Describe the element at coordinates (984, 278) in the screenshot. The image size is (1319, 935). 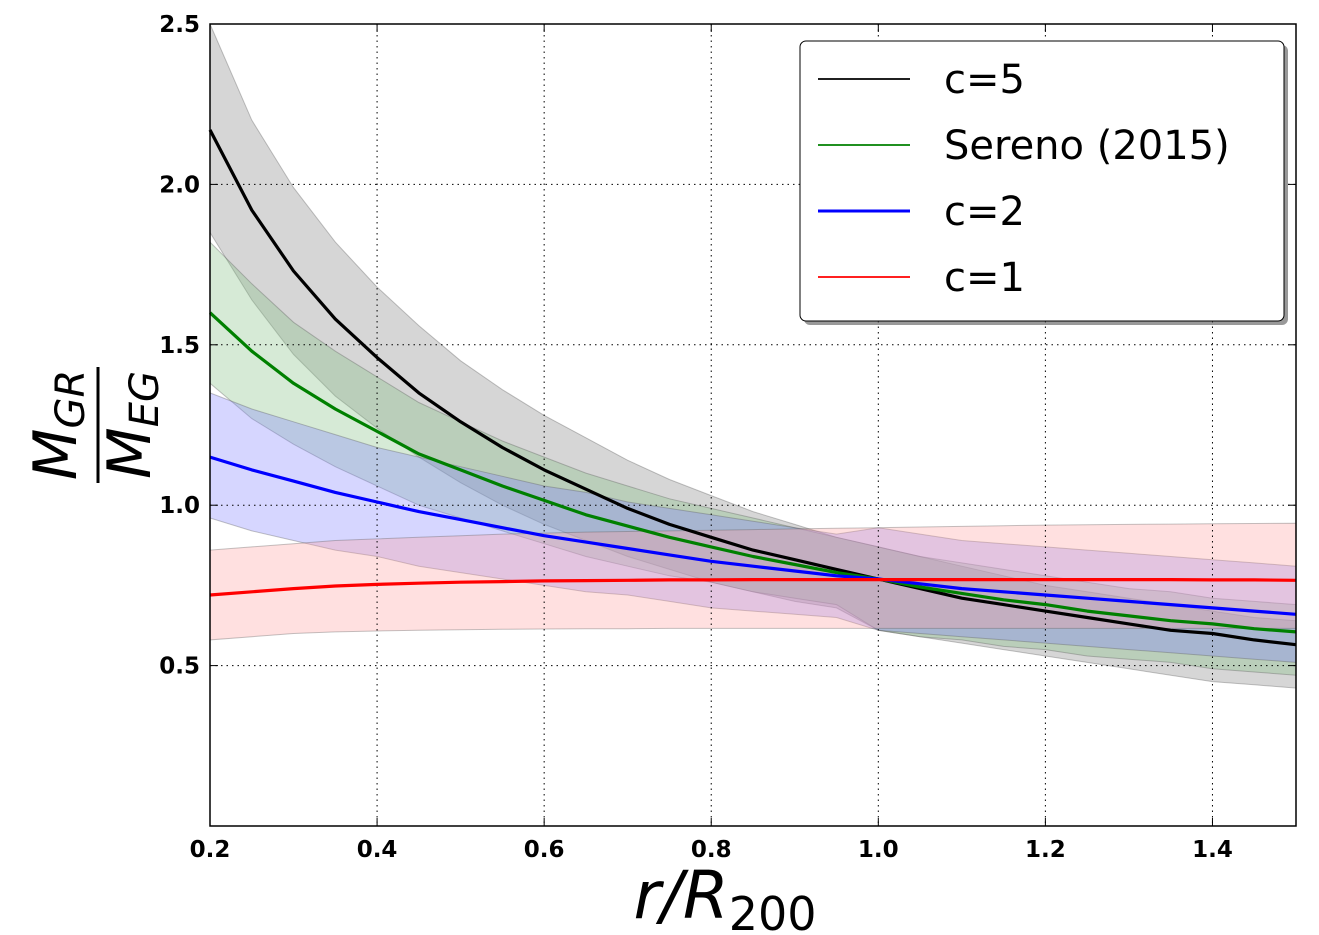
I see `legend-label-3: c=1` at that location.